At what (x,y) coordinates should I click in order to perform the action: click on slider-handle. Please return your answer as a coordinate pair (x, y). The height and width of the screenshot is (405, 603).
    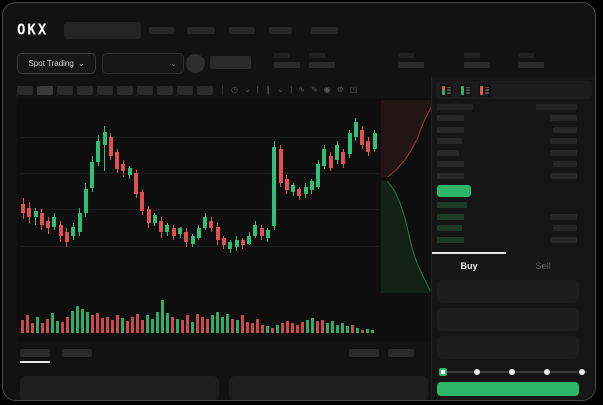
    Looking at the image, I should click on (443, 372).